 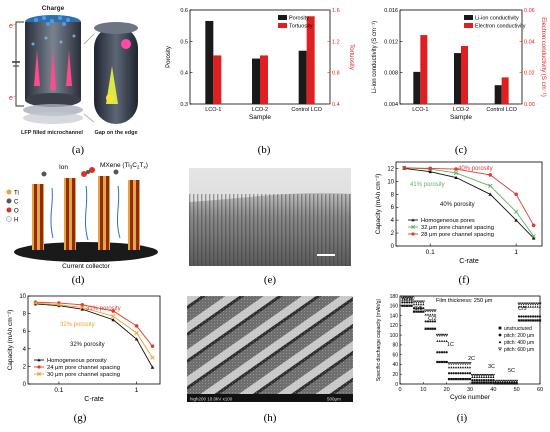 What do you see at coordinates (394, 316) in the screenshot?
I see `y-tick-label: 140` at bounding box center [394, 316].